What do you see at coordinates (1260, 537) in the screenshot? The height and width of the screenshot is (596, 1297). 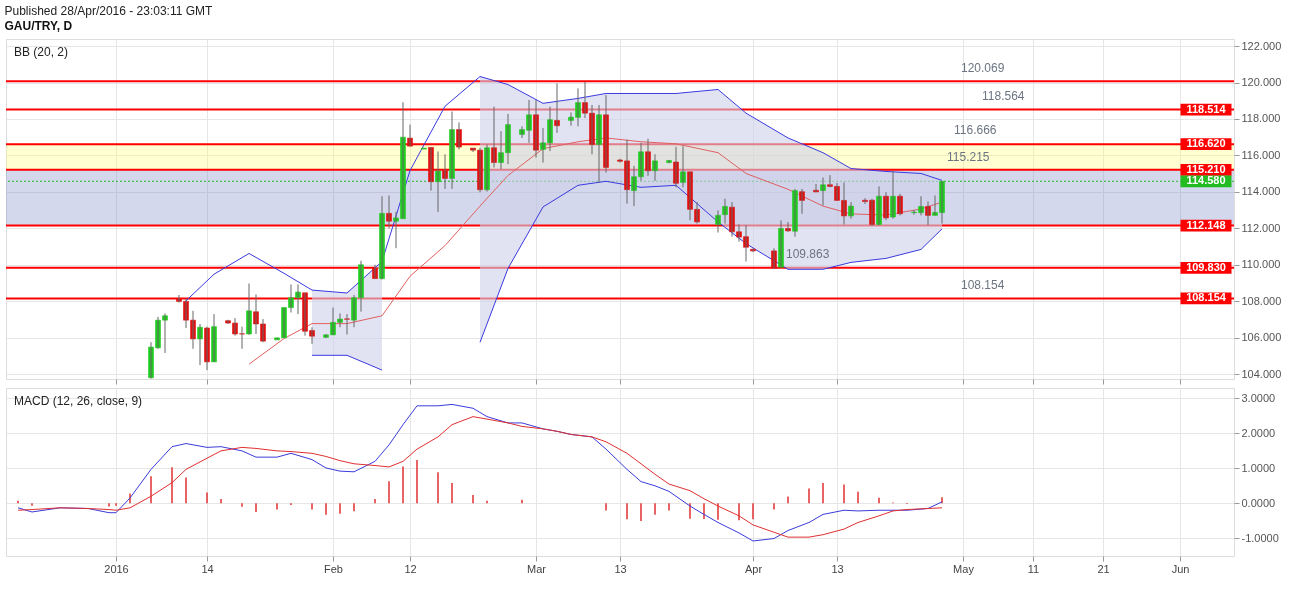 I see `y-tick-label: -1.0000` at bounding box center [1260, 537].